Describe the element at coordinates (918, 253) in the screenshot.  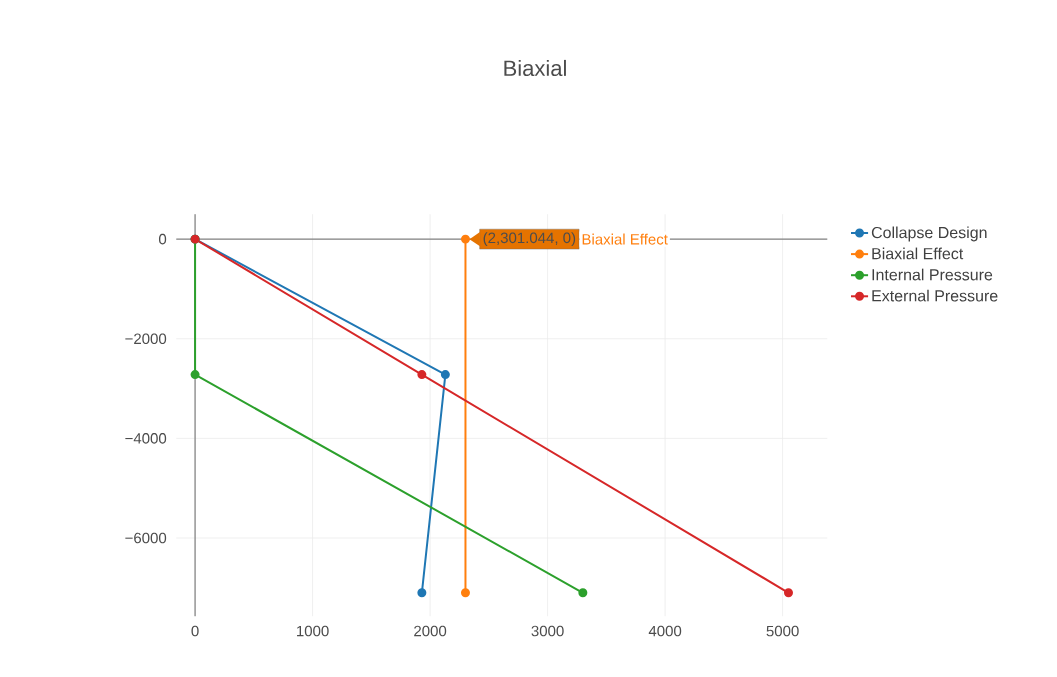
I see `legend-label: Biaxial Effect` at that location.